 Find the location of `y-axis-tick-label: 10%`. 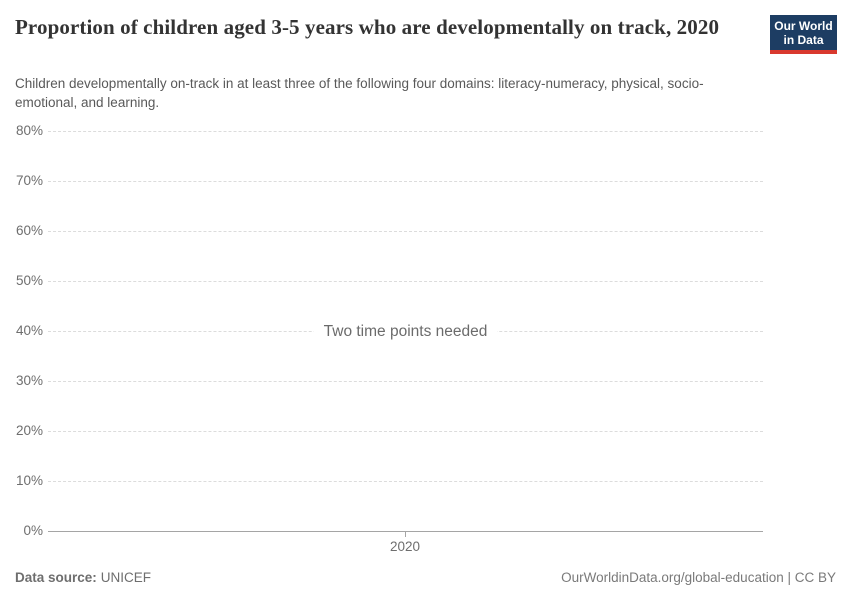

y-axis-tick-label: 10% is located at coordinates (29, 480).